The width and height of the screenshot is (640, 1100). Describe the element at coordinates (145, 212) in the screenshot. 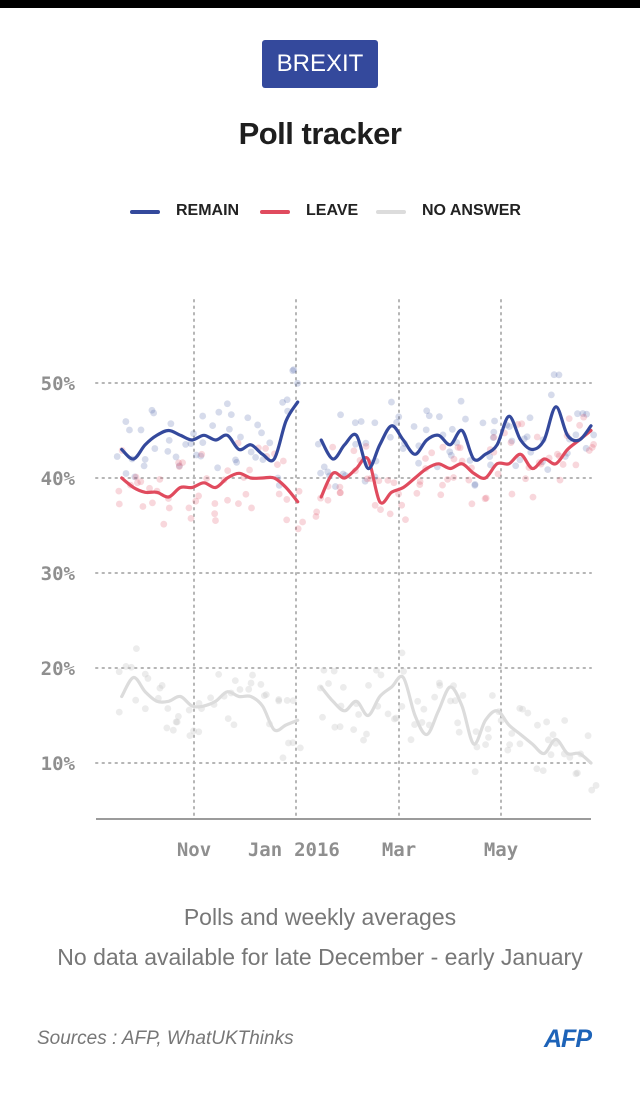

I see `legend-swatch-remain` at that location.